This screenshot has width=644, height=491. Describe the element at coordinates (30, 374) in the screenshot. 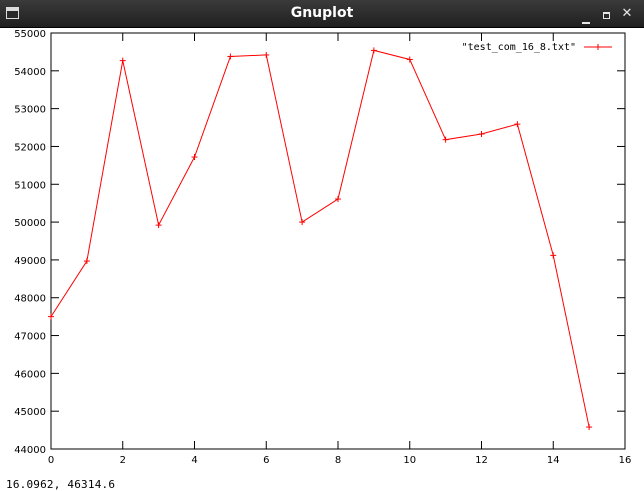

I see `y-tick-label: 46000` at that location.